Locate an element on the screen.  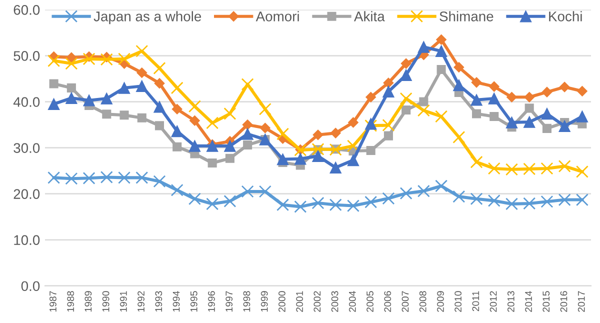
x-tick-label: 1992 is located at coordinates (141, 301).